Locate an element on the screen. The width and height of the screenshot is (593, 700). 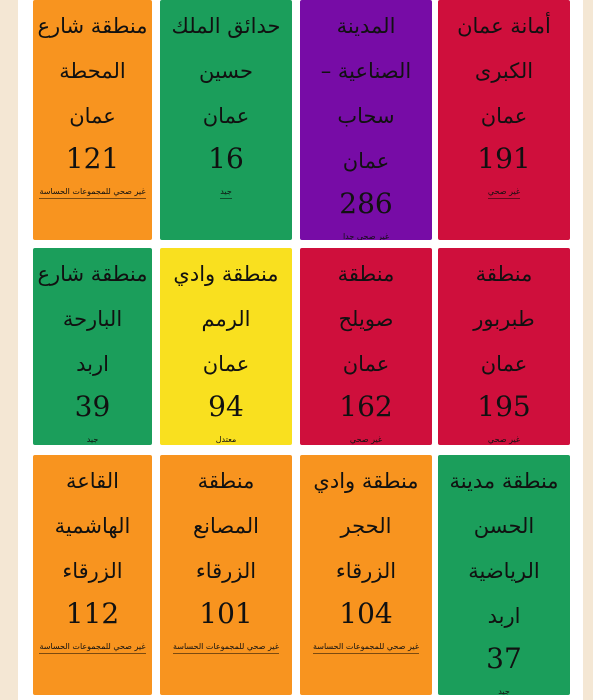
aqi-value: 121 is located at coordinates (92, 158).